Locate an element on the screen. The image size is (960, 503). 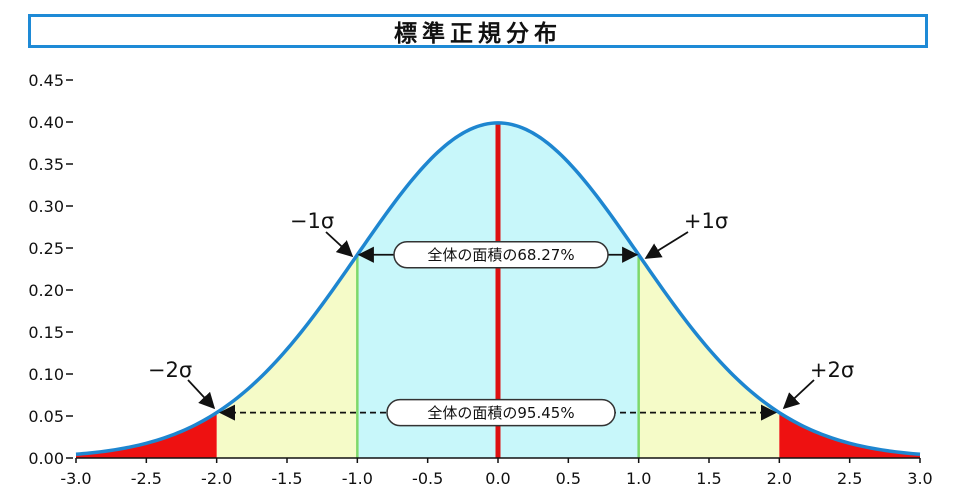
y-tick-label: 0.40 is located at coordinates (46, 122).